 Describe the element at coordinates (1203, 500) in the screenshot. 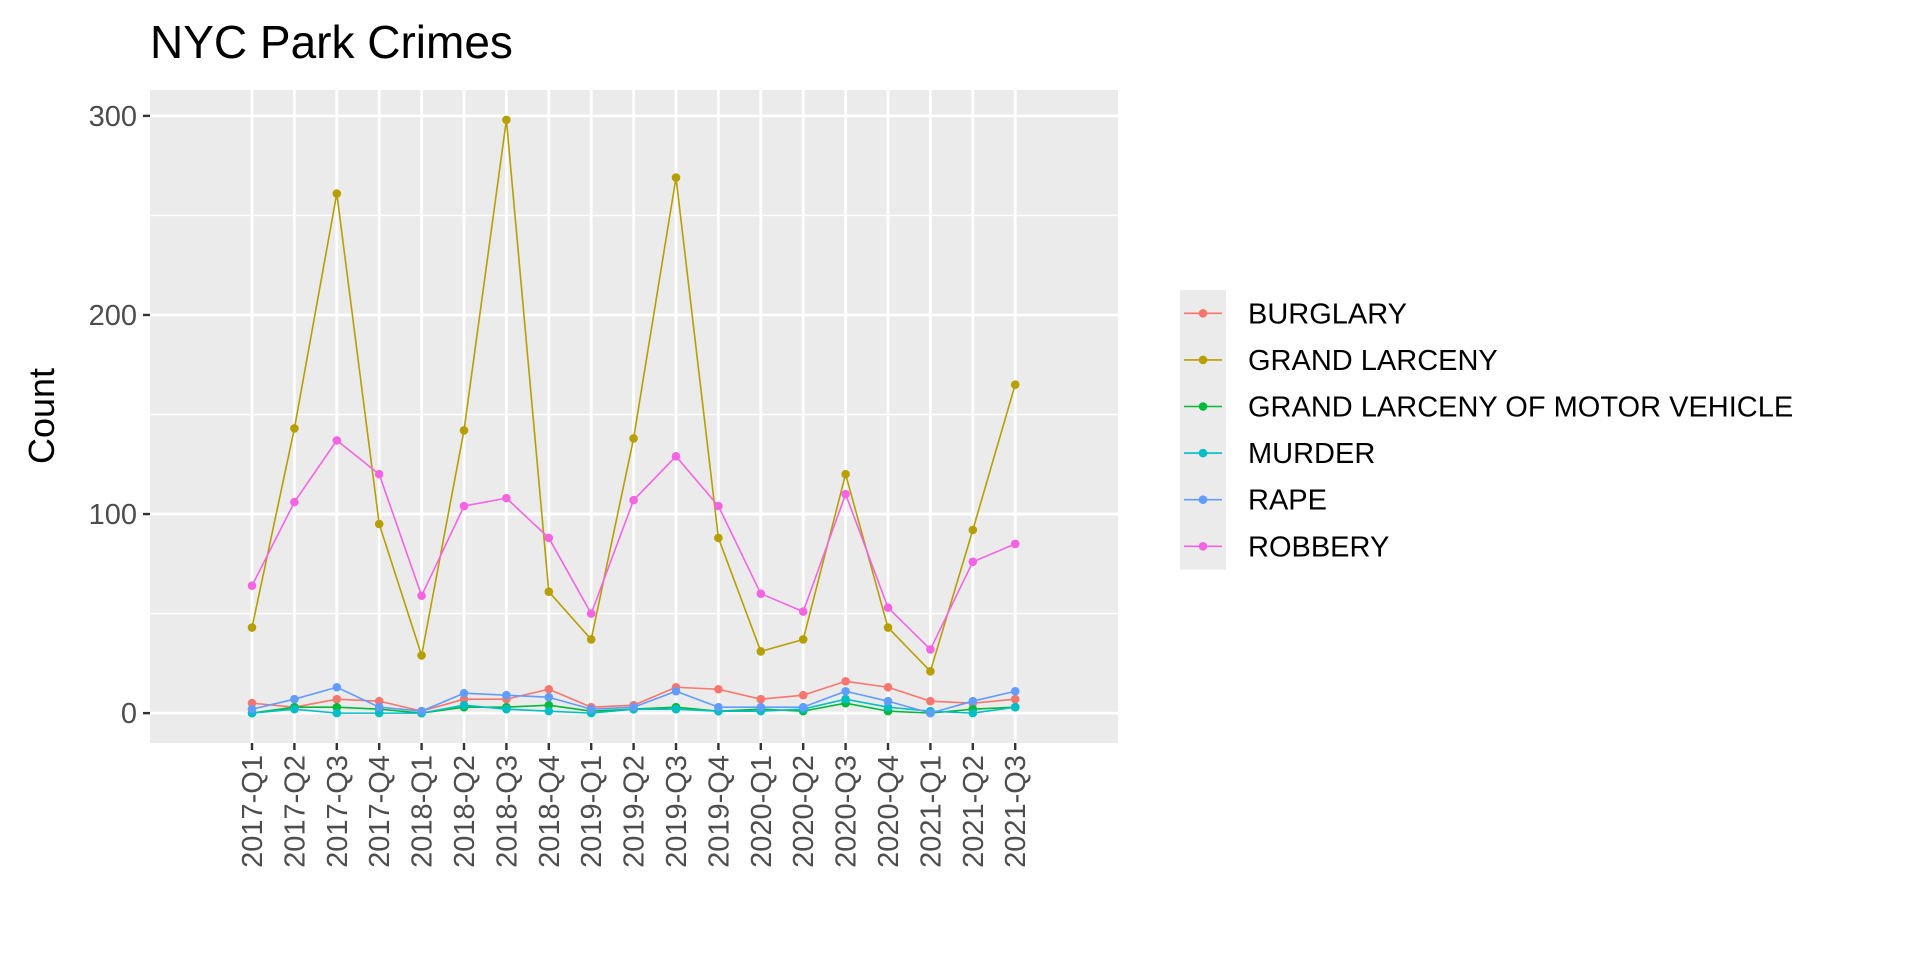

I see `legend-point-rape` at that location.